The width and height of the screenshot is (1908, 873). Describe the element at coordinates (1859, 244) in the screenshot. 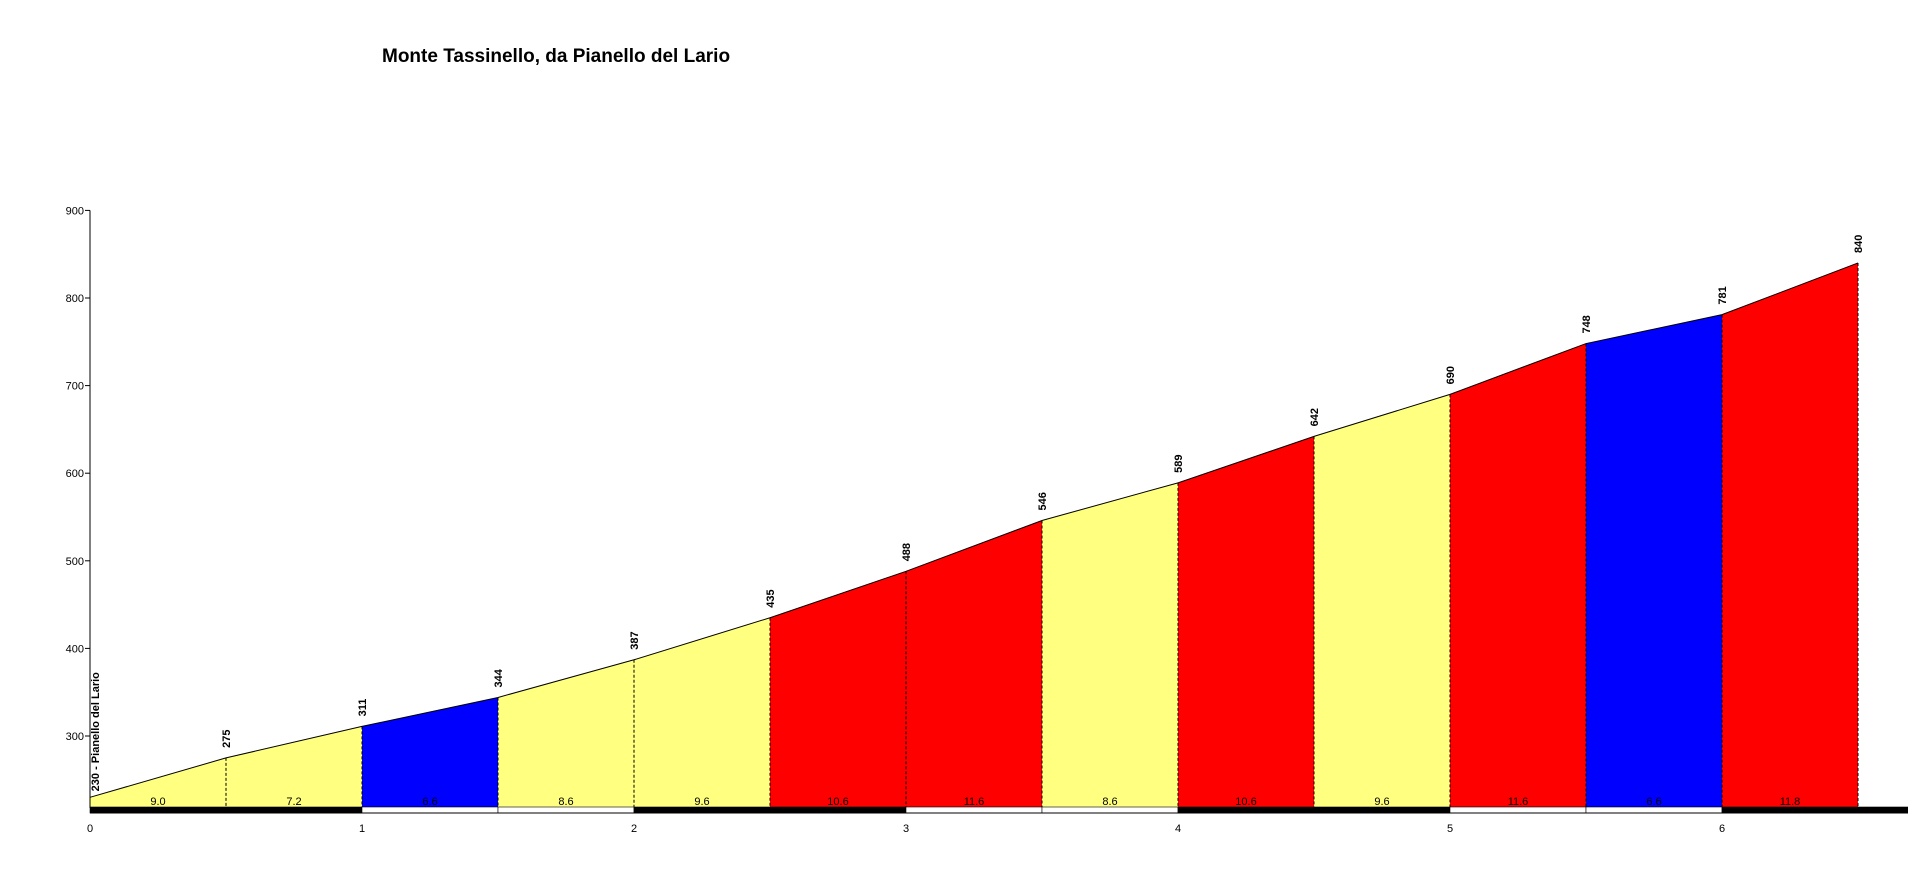

I see `elevation-label: 840` at that location.